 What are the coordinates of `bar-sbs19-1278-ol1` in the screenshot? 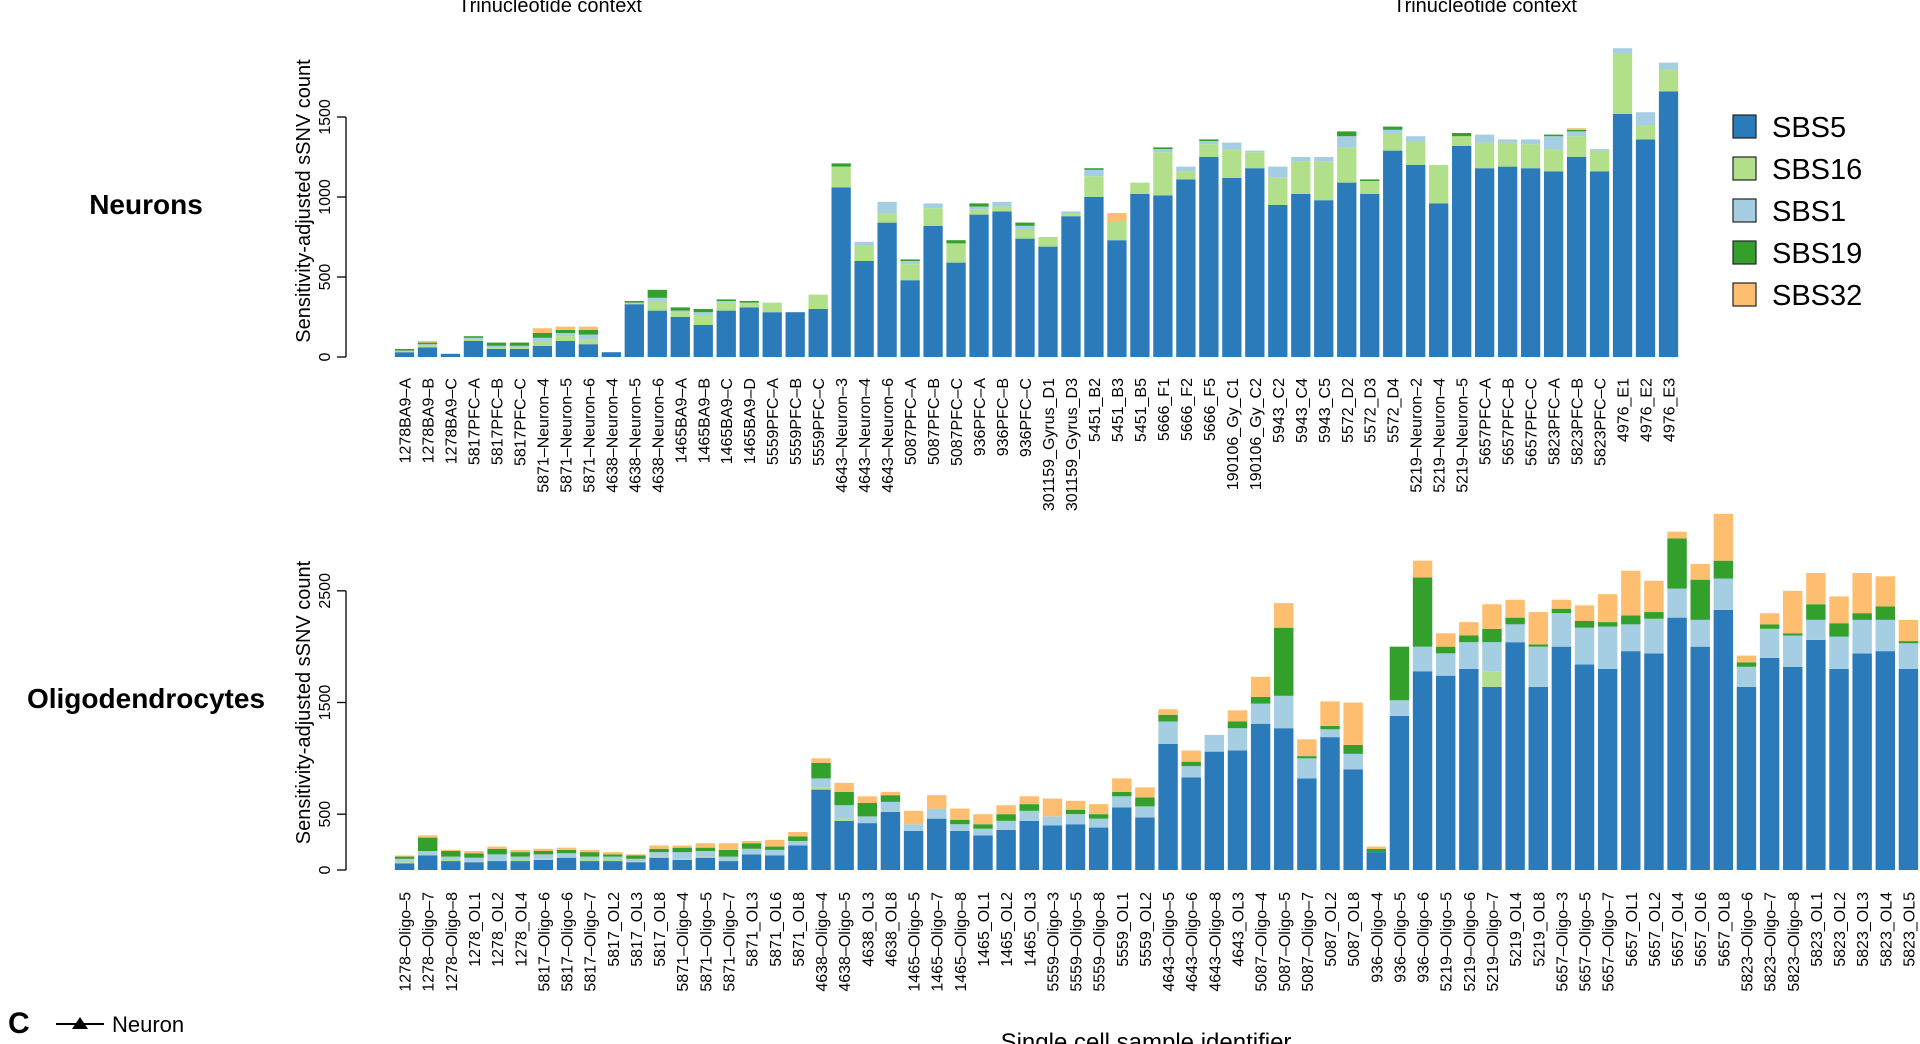 It's located at (474, 855).